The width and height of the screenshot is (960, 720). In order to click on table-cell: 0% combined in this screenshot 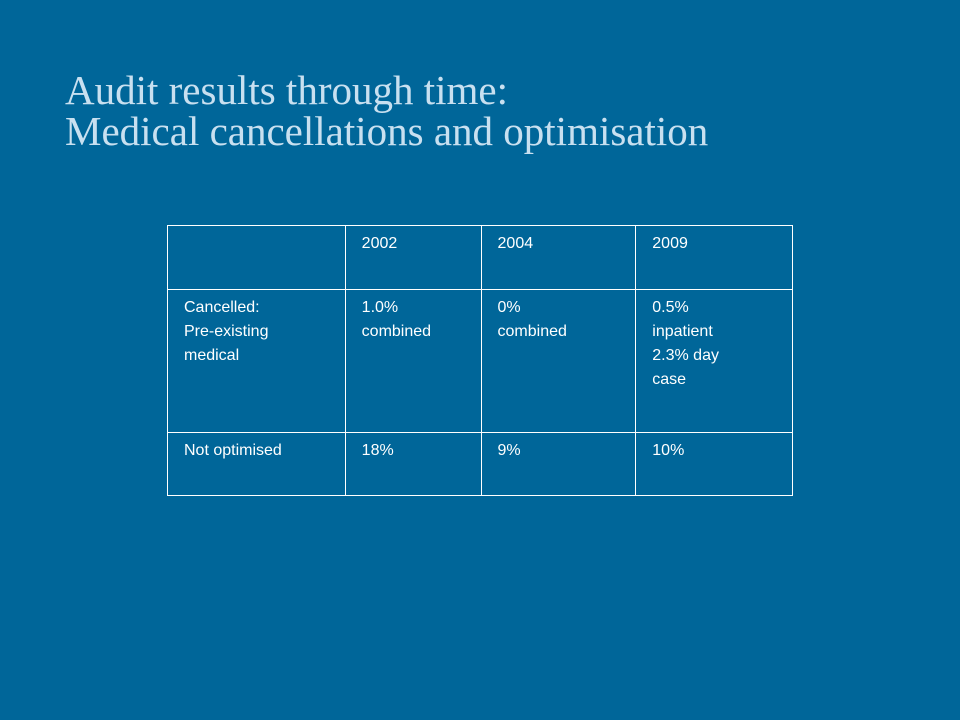, I will do `click(558, 361)`.